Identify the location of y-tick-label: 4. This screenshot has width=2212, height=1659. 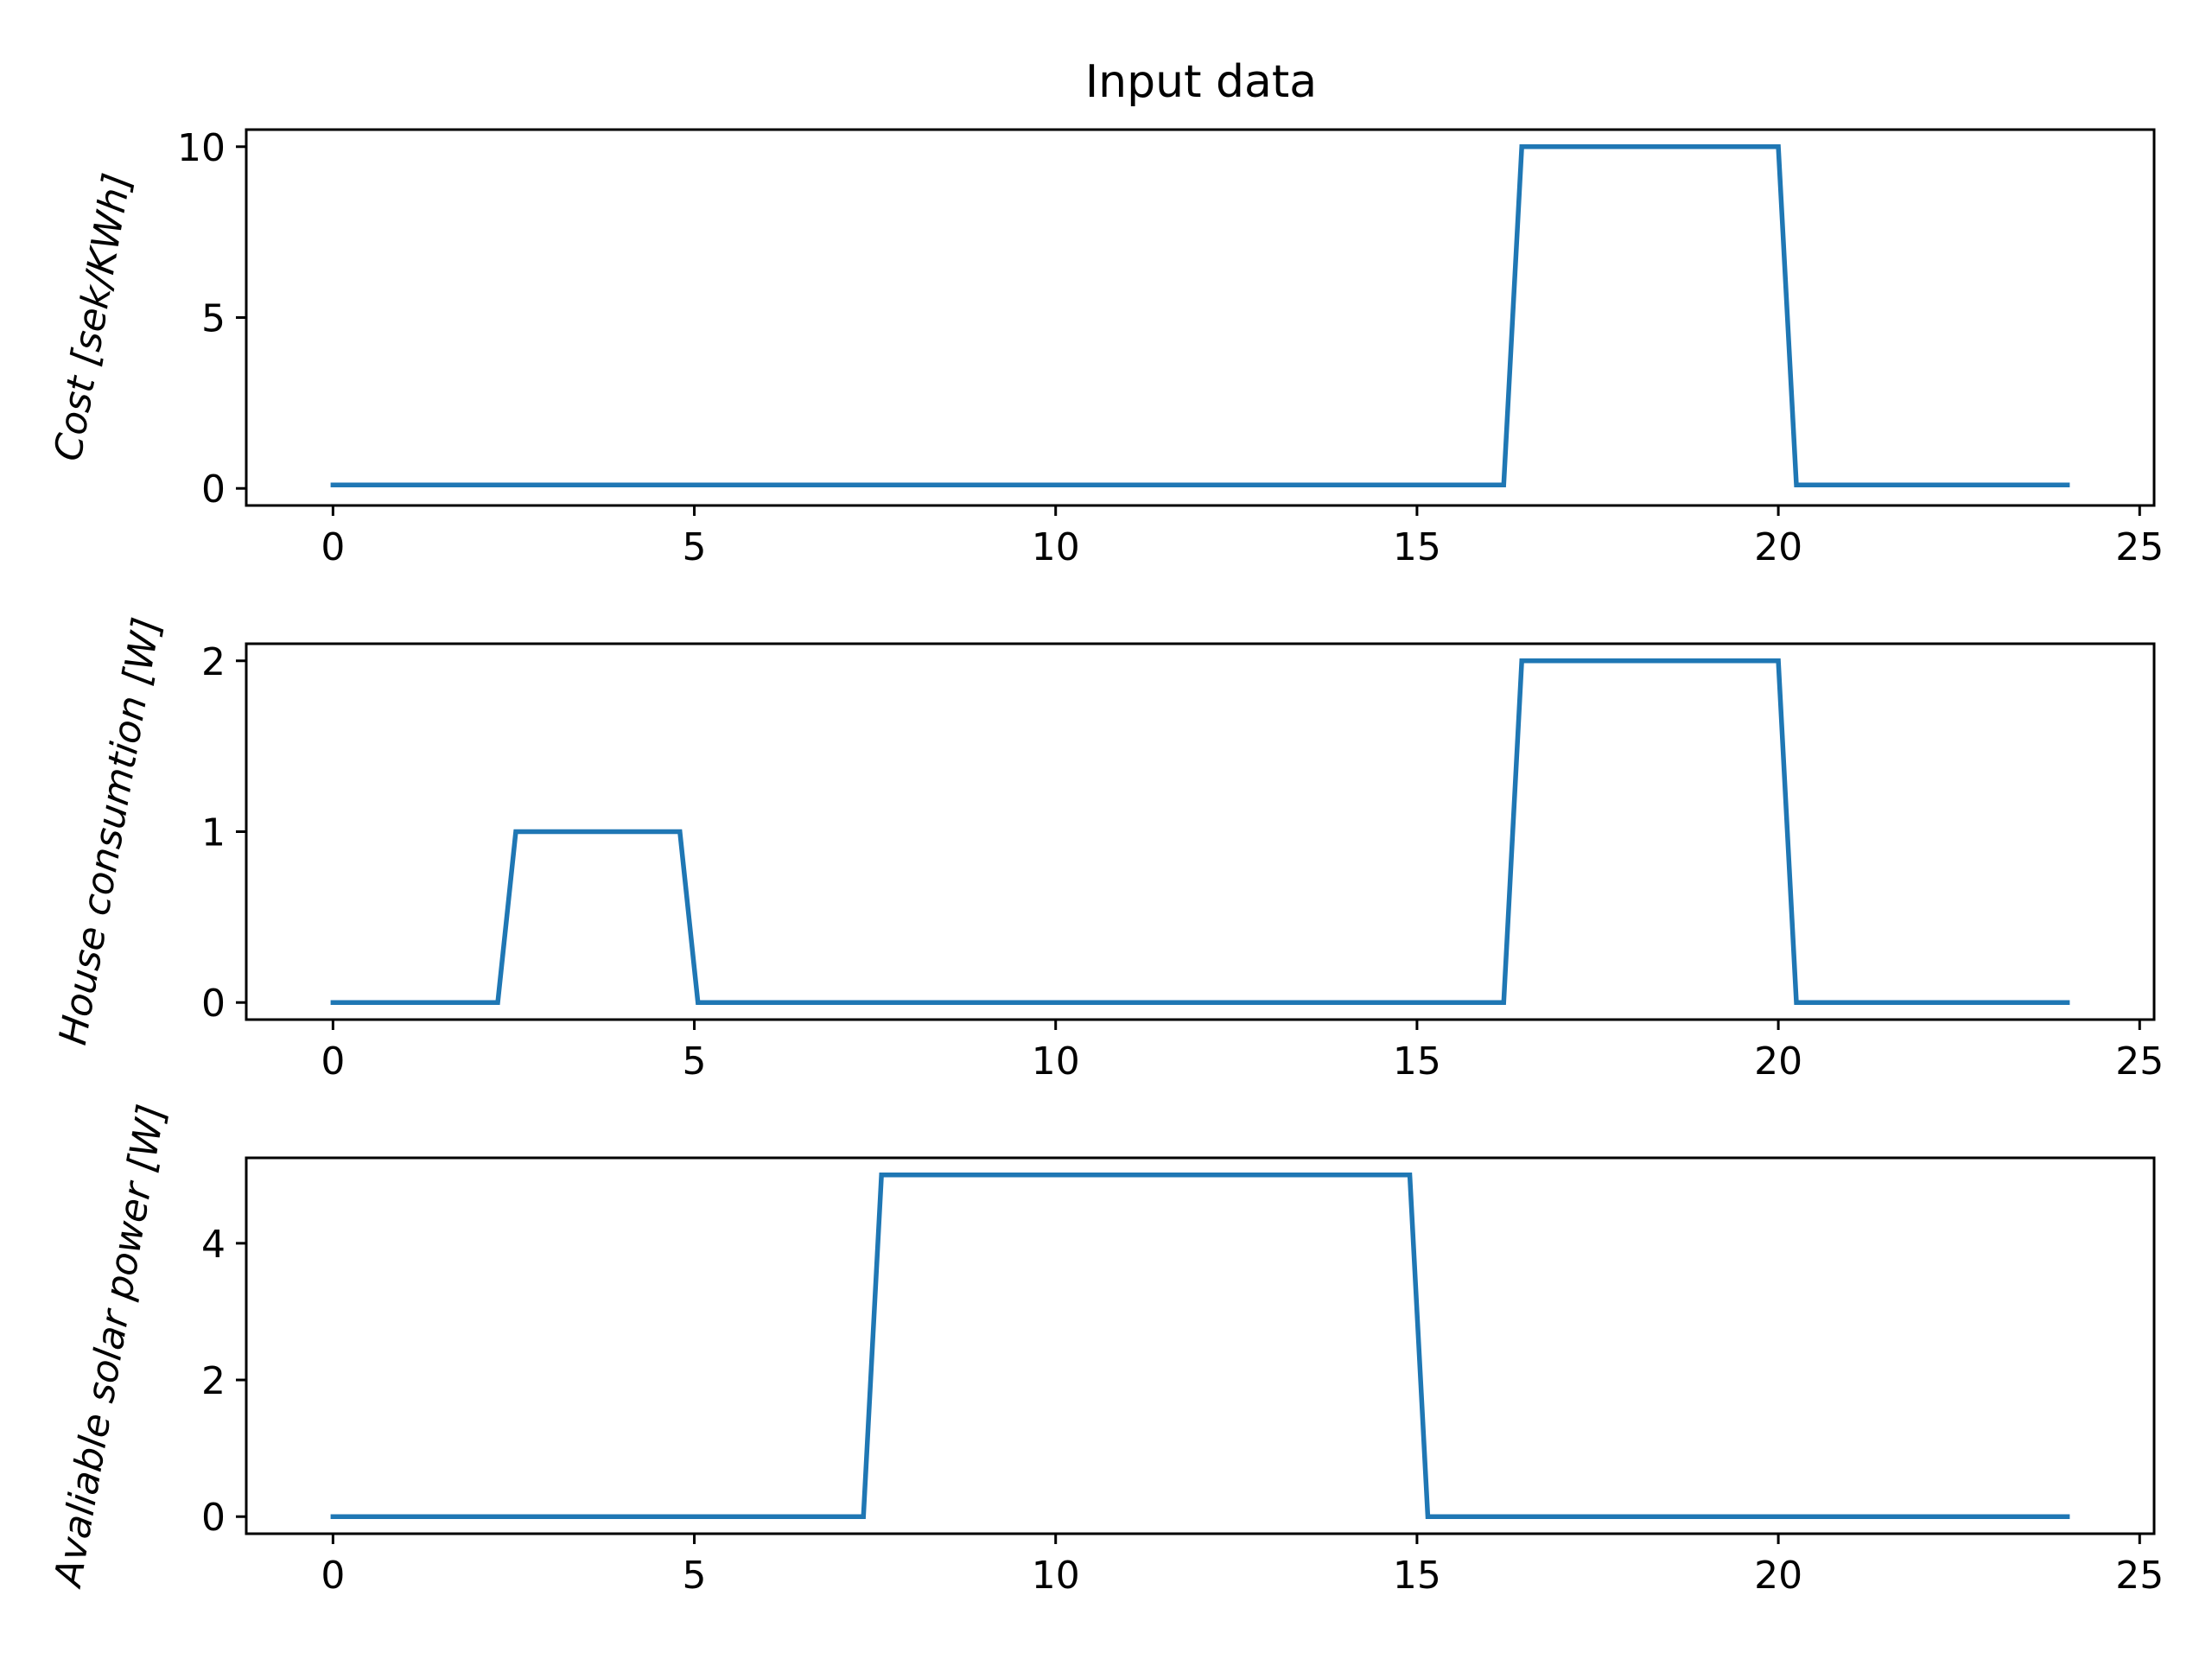
(213, 1245).